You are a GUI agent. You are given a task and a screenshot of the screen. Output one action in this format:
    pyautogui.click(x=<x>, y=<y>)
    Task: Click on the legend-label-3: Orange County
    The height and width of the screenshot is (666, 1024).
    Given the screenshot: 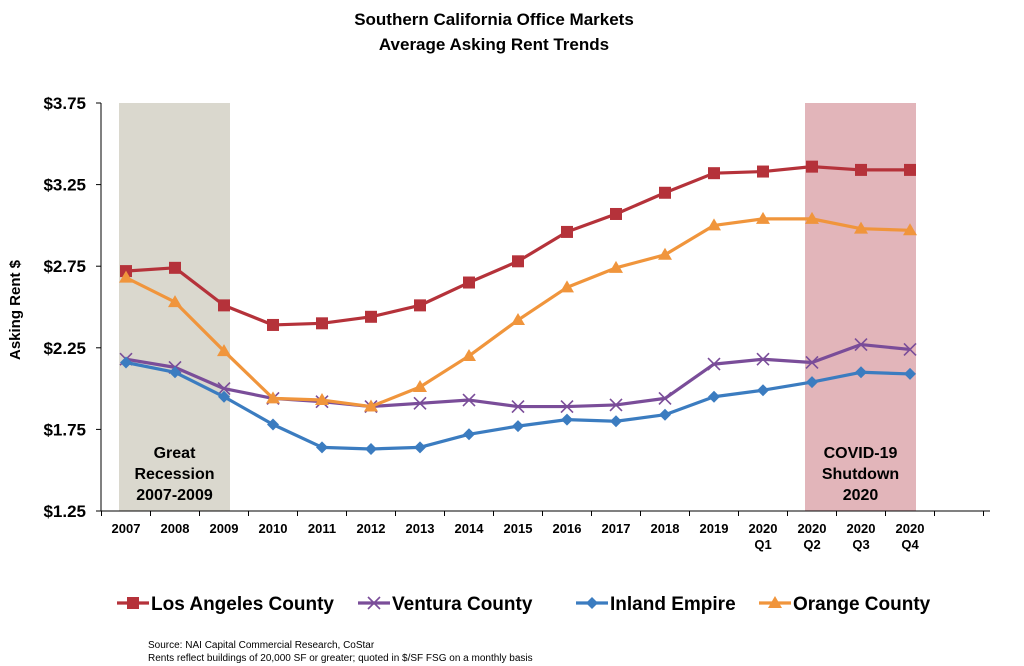 What is the action you would take?
    pyautogui.click(x=862, y=604)
    